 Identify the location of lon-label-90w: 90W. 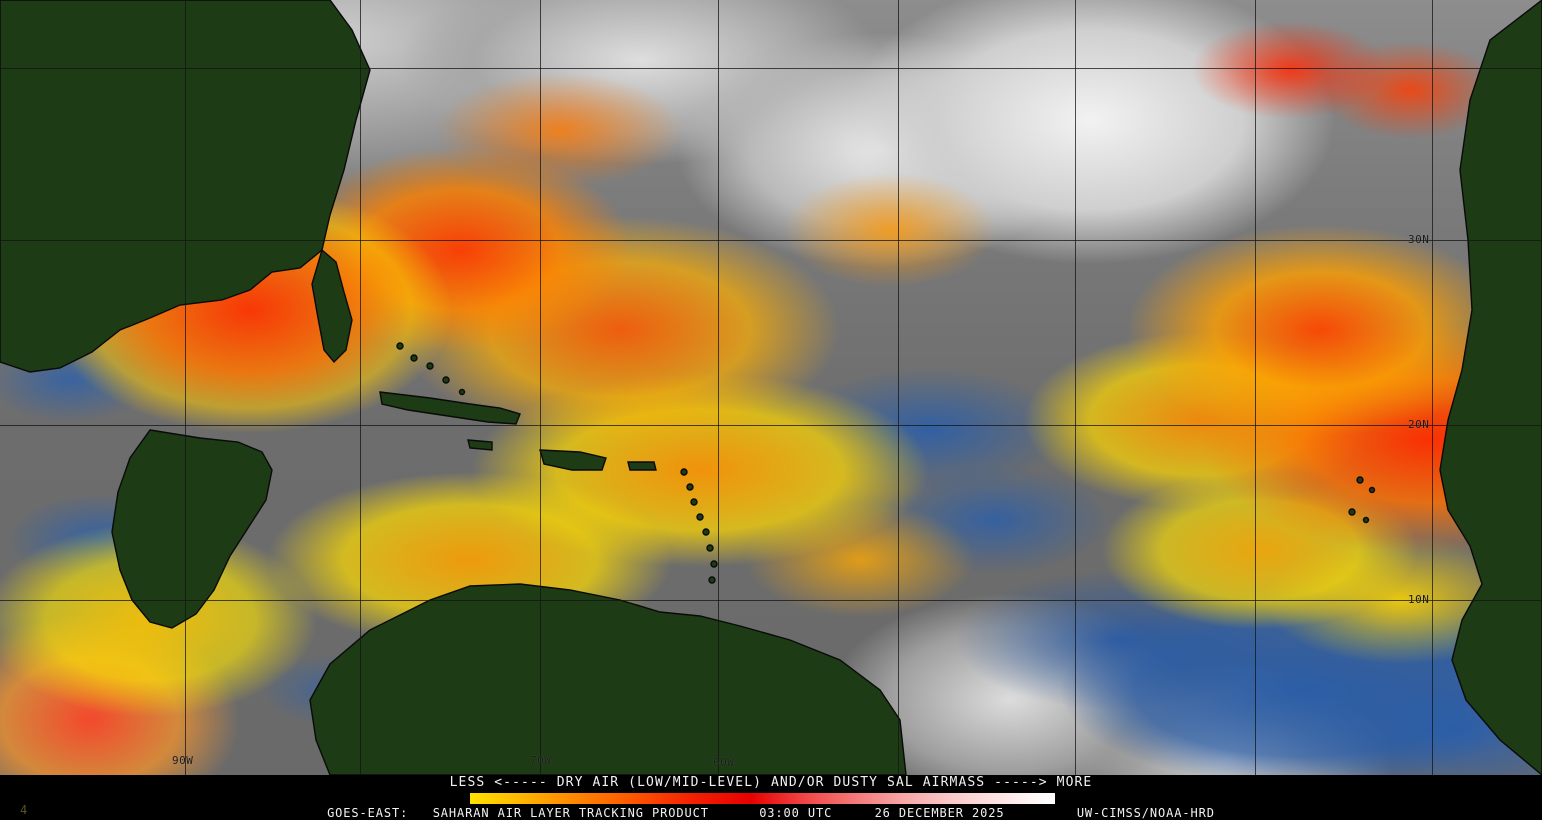
(183, 760).